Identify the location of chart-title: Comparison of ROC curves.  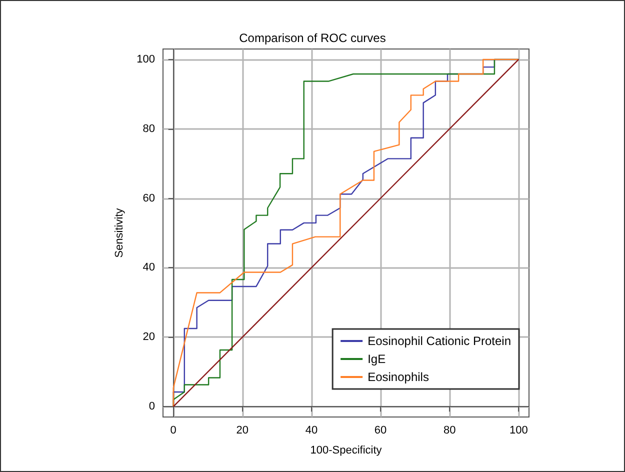
(312, 38).